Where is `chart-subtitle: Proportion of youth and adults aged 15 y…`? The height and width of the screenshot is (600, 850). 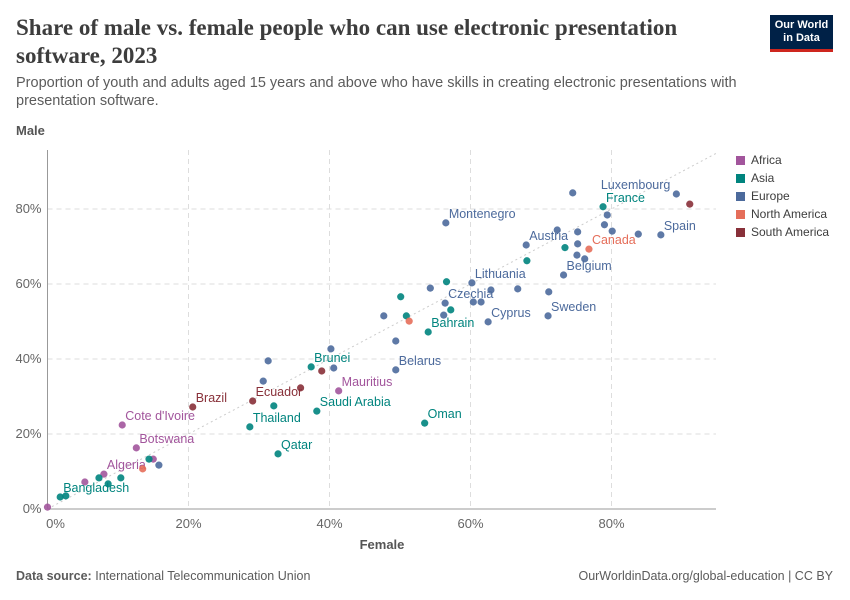
chart-subtitle: Proportion of youth and adults aged 15 y… is located at coordinates (376, 92).